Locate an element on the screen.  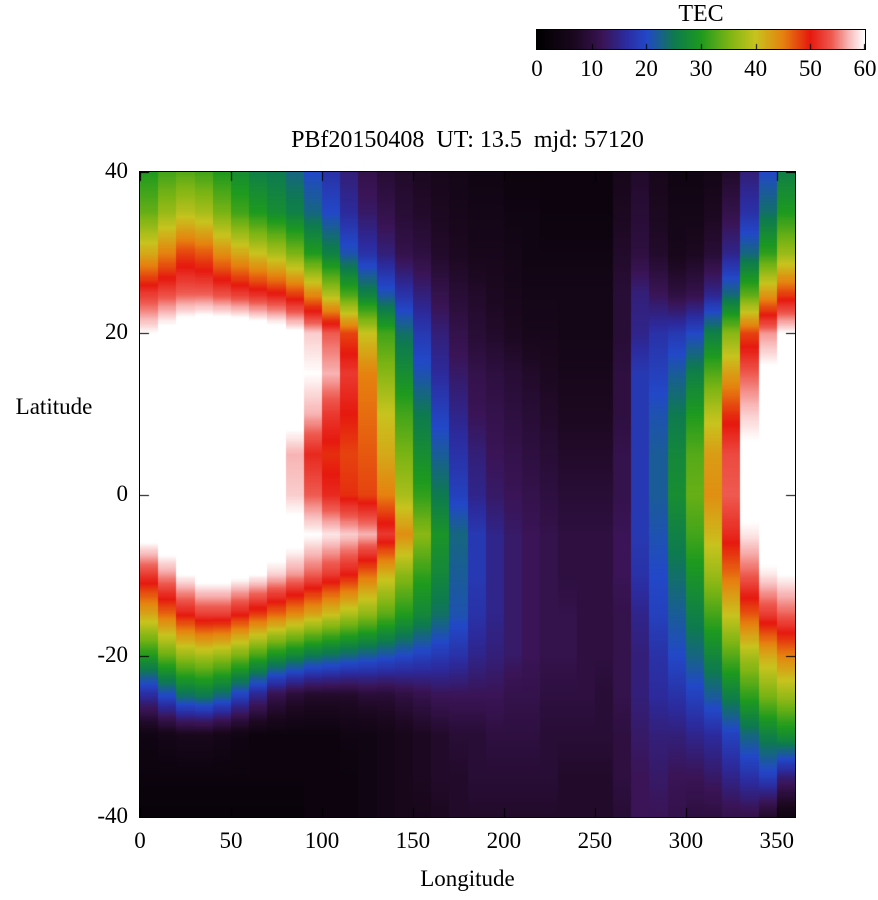
x-tick-label: 0 is located at coordinates (140, 840).